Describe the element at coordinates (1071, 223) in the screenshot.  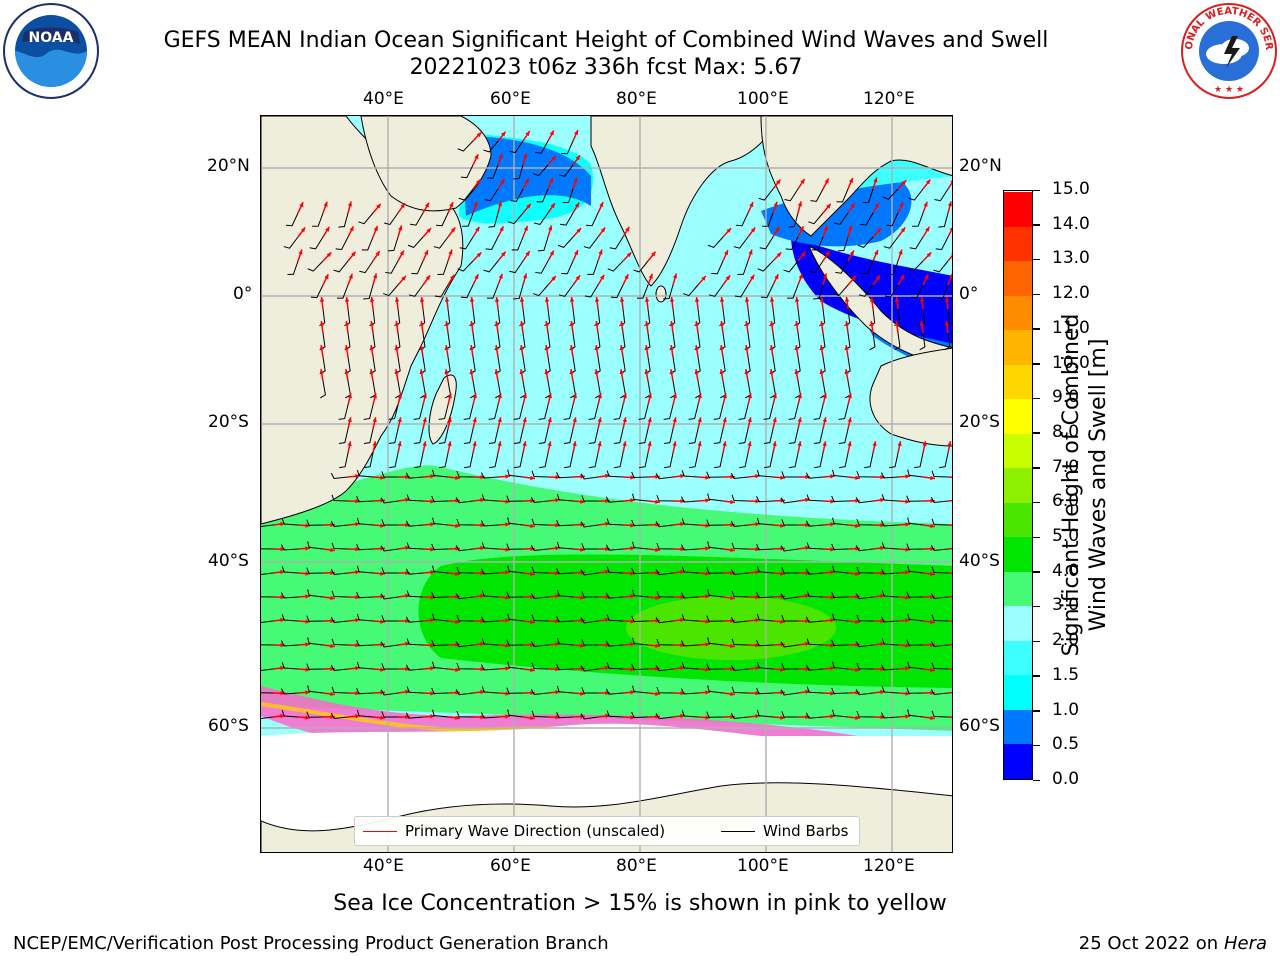
I see `colorbar-tick-label: 14.0` at that location.